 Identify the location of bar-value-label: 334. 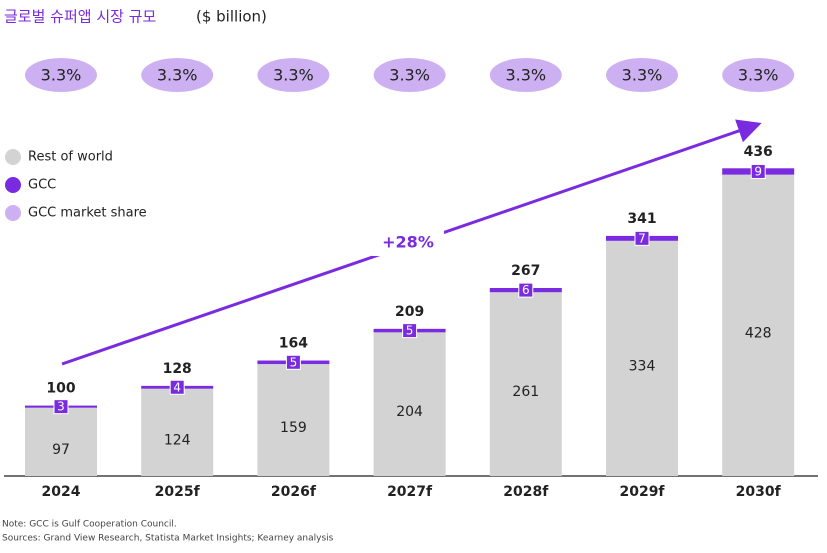
(642, 366).